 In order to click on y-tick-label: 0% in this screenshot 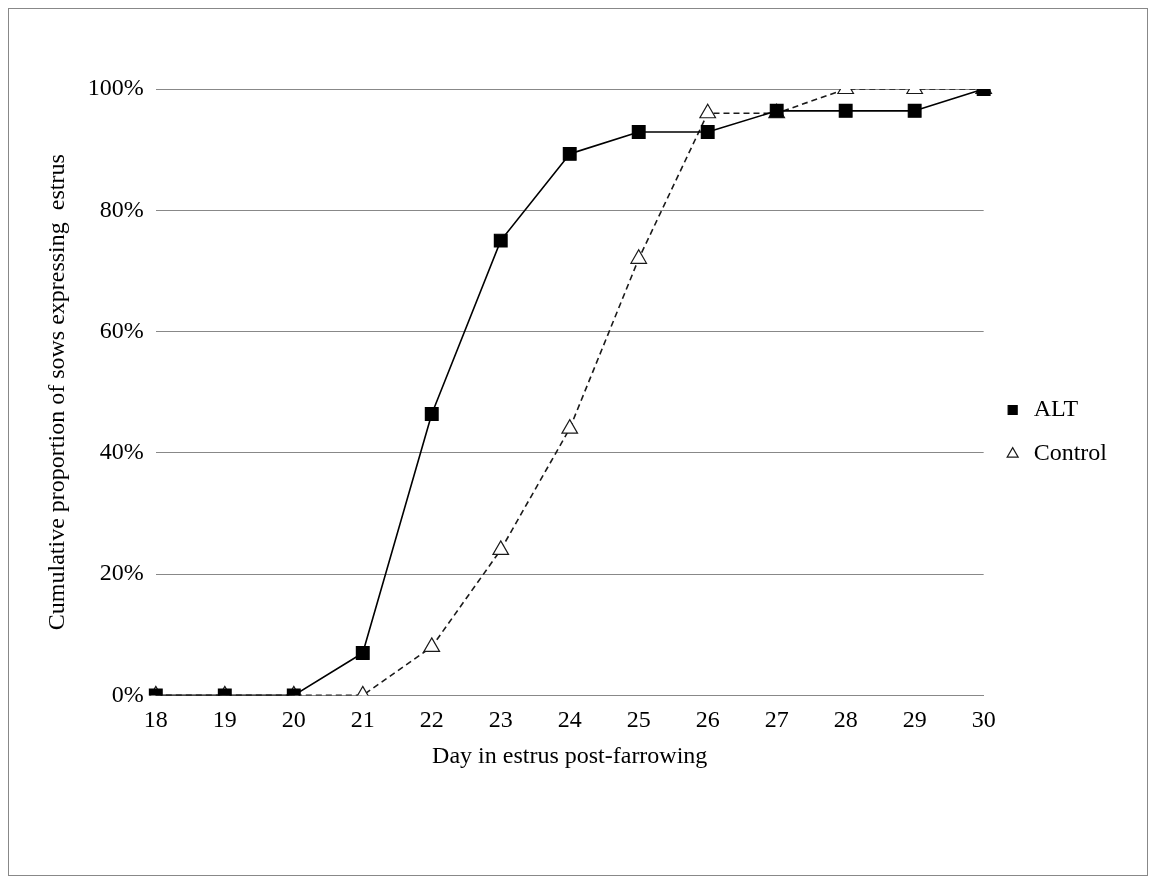, I will do `click(127, 693)`.